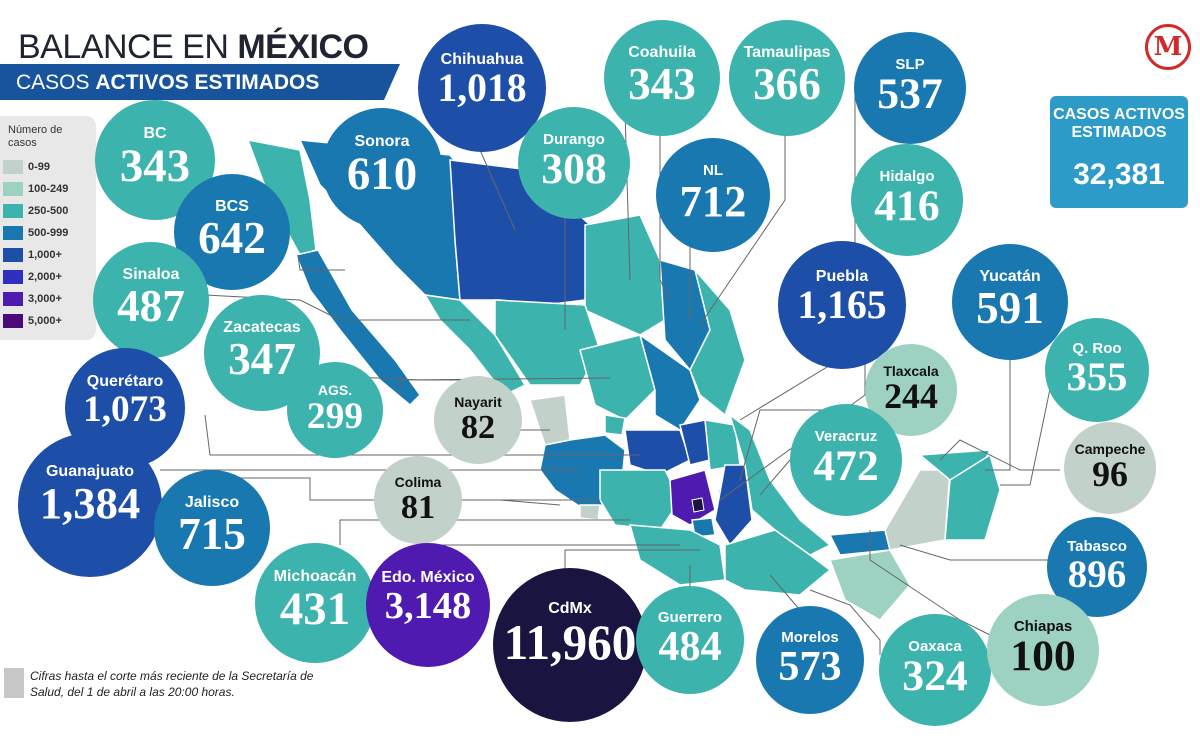  I want to click on milenio-logo: M, so click(1168, 47).